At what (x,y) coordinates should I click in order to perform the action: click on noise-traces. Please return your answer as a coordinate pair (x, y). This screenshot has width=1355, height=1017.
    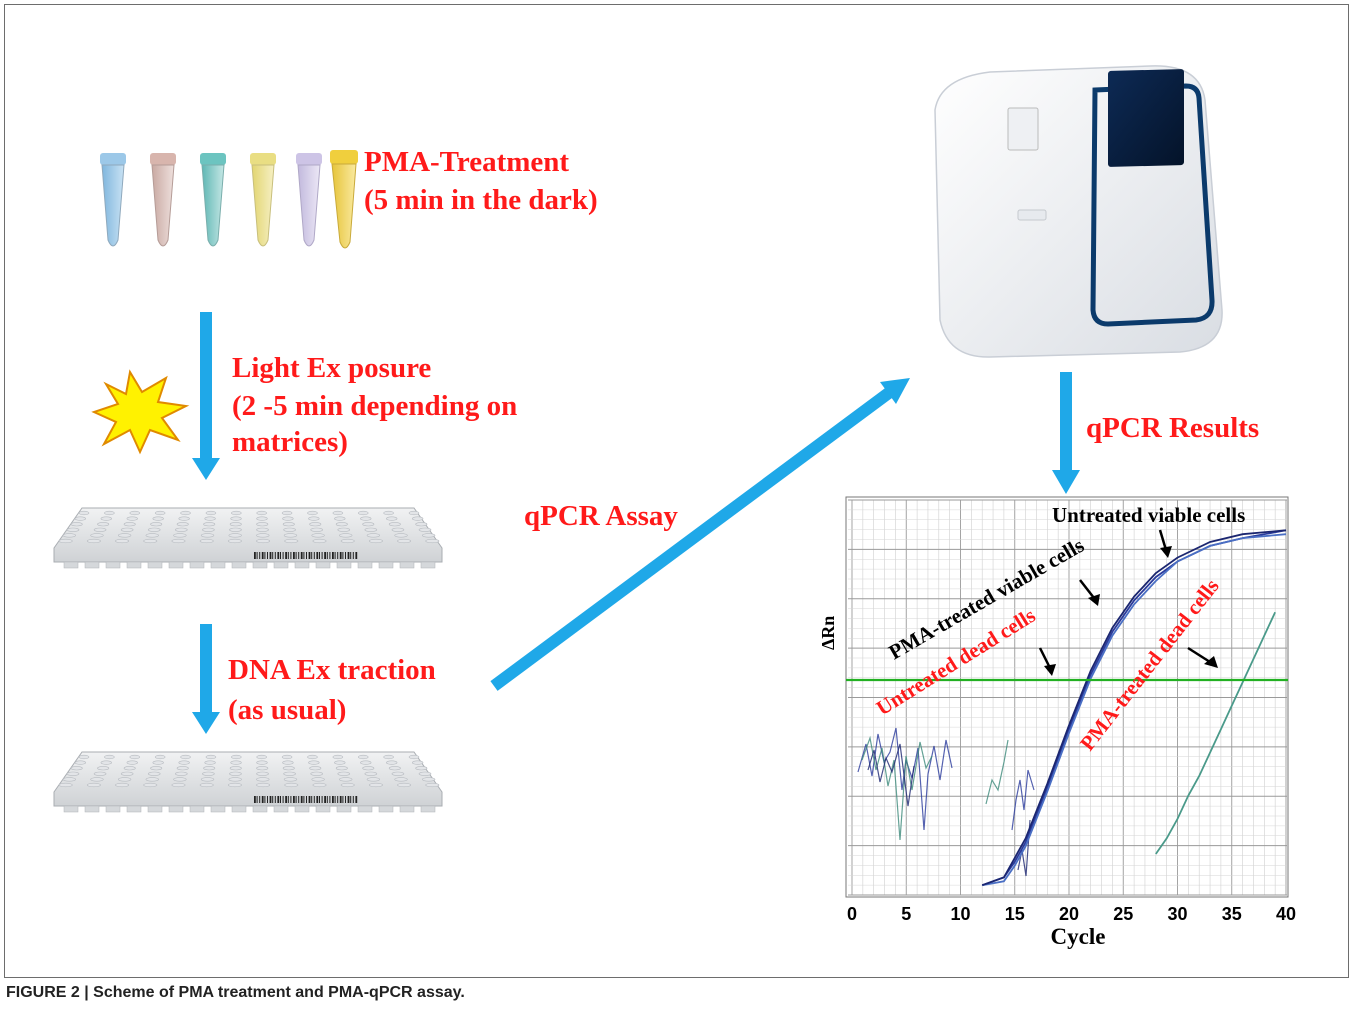
    Looking at the image, I should click on (946, 802).